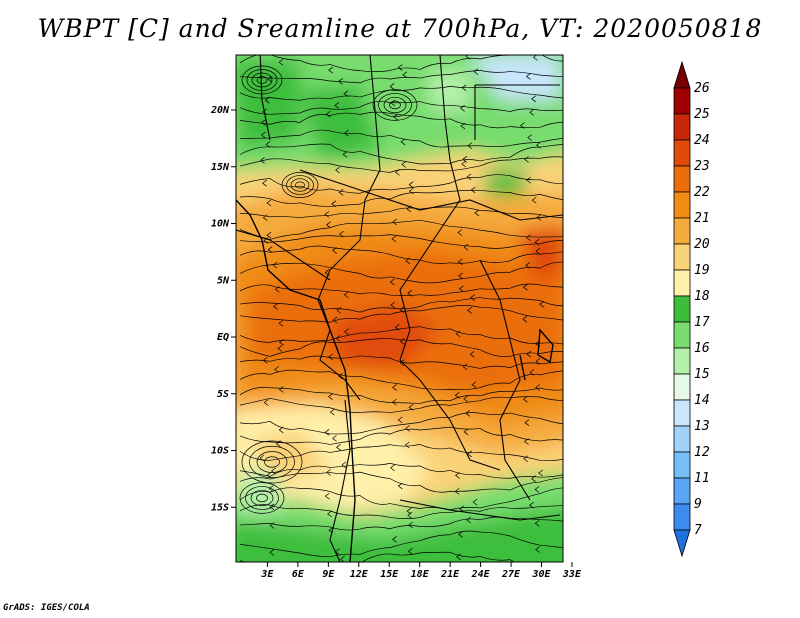 The width and height of the screenshot is (800, 618). What do you see at coordinates (702, 296) in the screenshot?
I see `colorbar-label: 18` at bounding box center [702, 296].